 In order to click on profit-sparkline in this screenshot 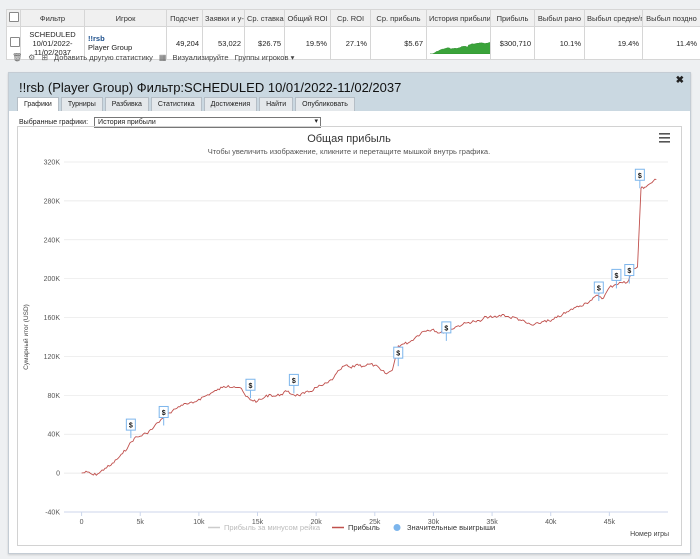, I will do `click(460, 42)`.